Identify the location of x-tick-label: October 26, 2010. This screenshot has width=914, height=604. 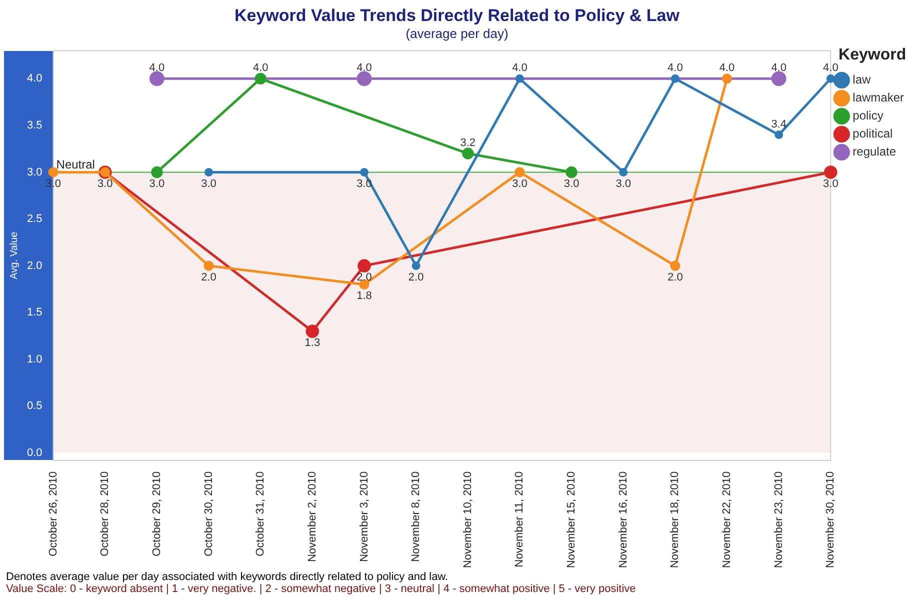
(53, 513).